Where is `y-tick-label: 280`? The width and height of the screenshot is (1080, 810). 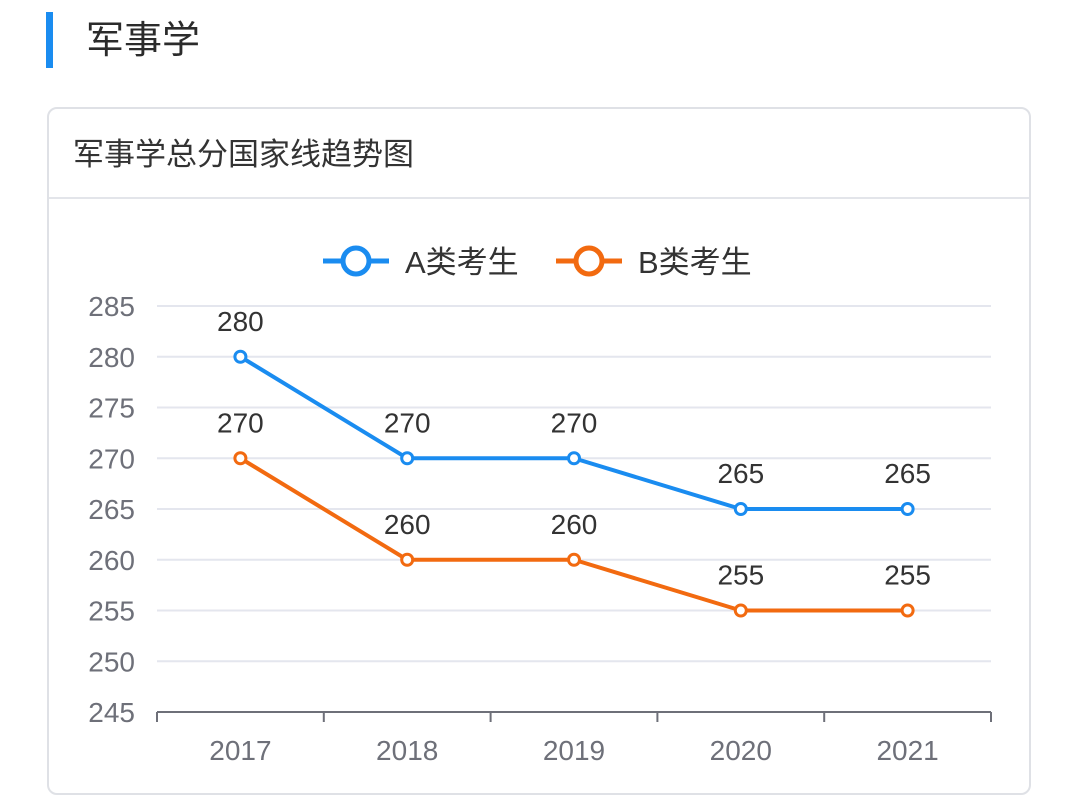
y-tick-label: 280 is located at coordinates (111, 357).